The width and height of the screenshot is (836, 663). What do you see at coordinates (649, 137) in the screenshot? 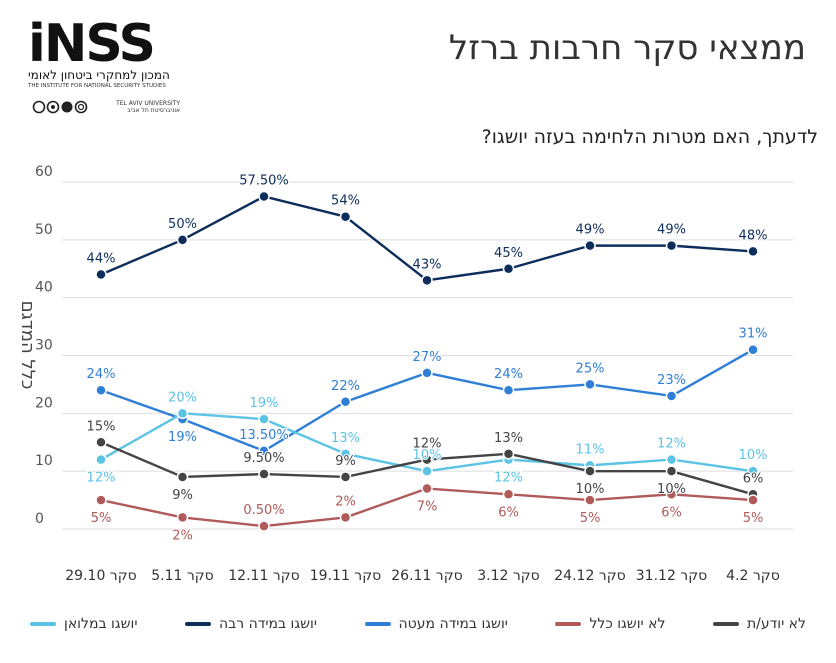
I see `survey-question: לדעתך, האם מטרות הלחימה בעזה יושגו?` at bounding box center [649, 137].